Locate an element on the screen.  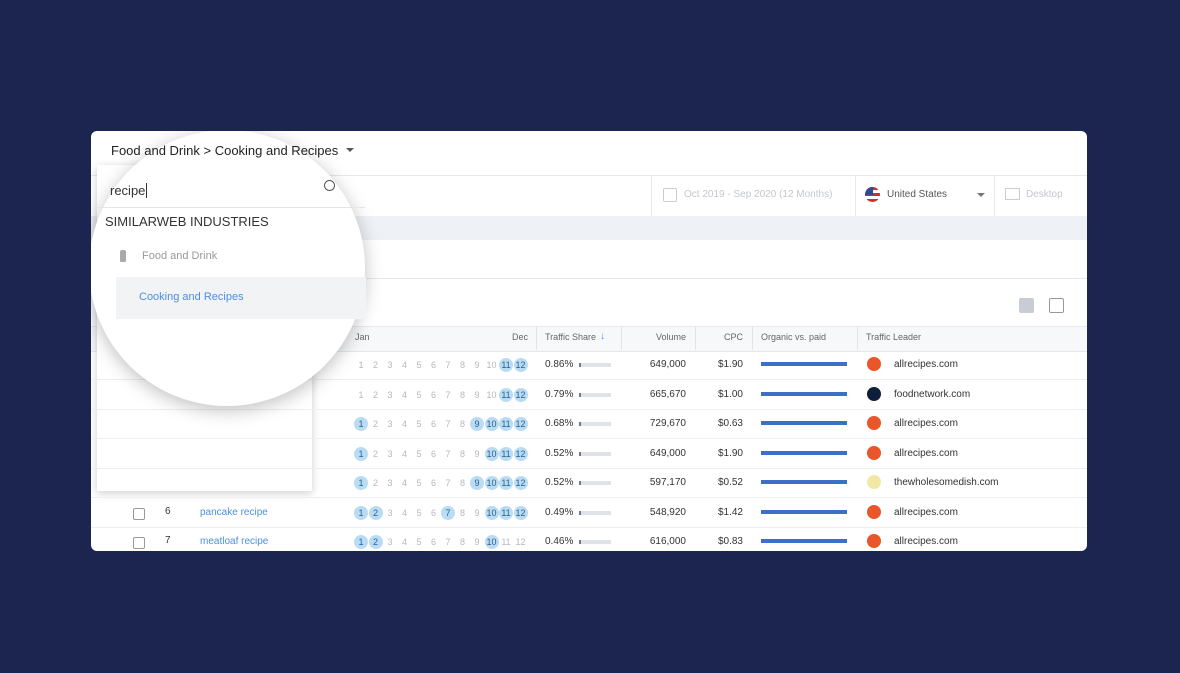
cpc: $0.52 is located at coordinates (730, 482).